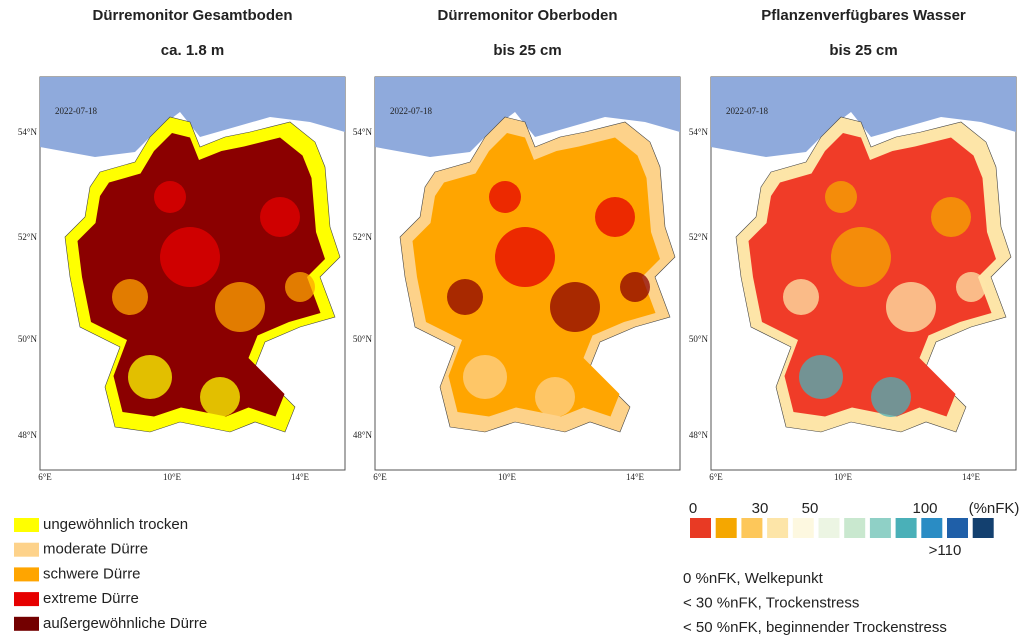  What do you see at coordinates (115, 524) in the screenshot?
I see `legend-label: ungewöhnlich trocken` at bounding box center [115, 524].